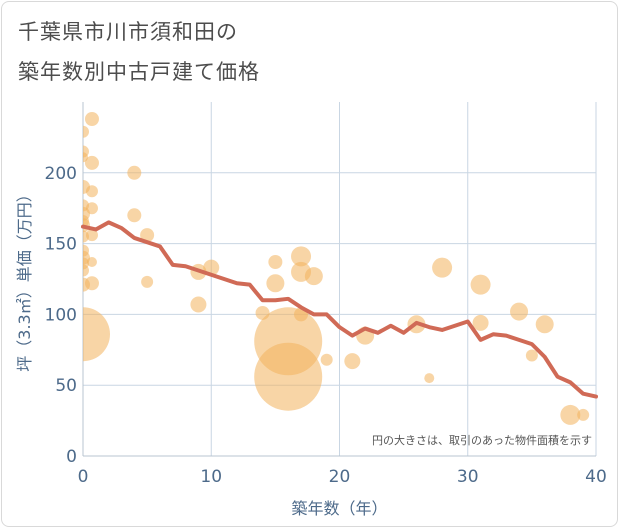  I want to click on y-tick-label: 100, so click(61, 315).